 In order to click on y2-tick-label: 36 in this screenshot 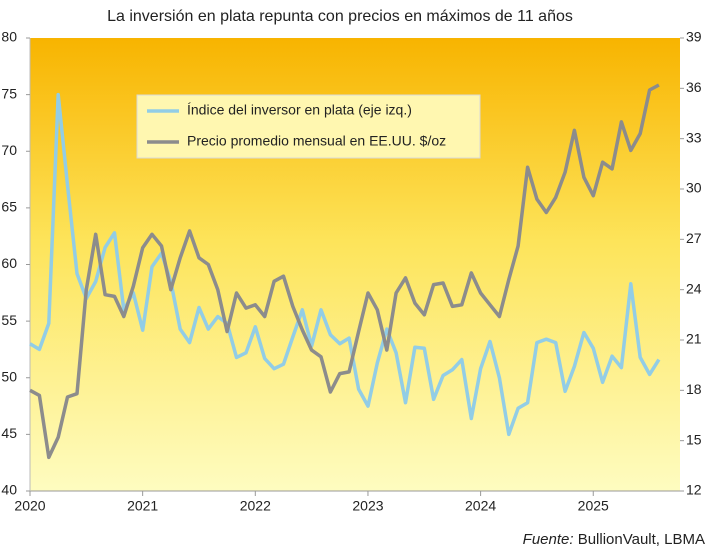, I will do `click(694, 87)`.